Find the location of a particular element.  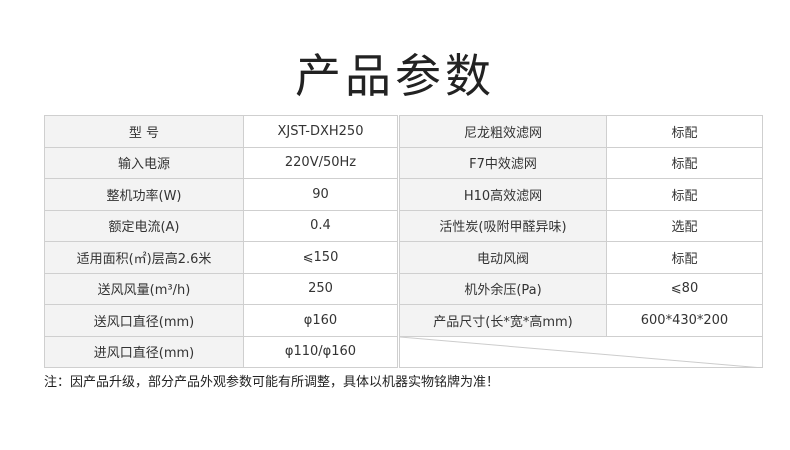

spec-row: 电动风阀 标配 is located at coordinates (581, 257).